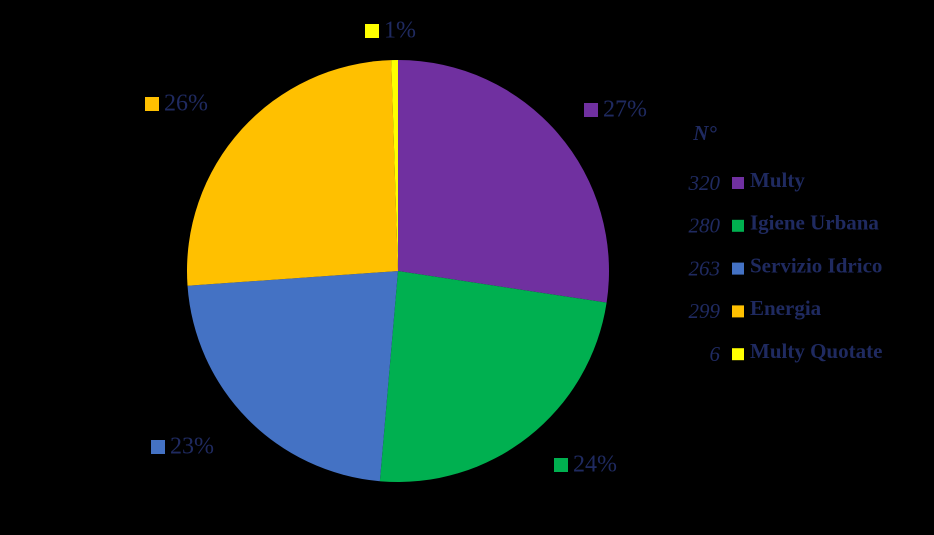  I want to click on legend-count: 280, so click(705, 226).